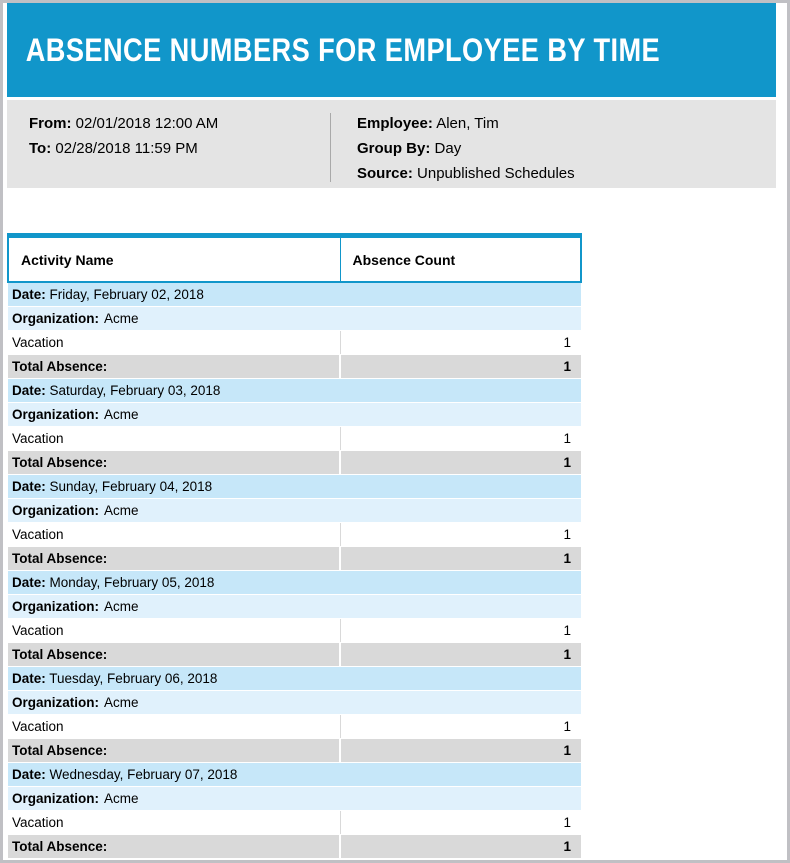 The height and width of the screenshot is (863, 790). What do you see at coordinates (294, 390) in the screenshot?
I see `date-group-row: Date: Saturday, February 03, 2018` at bounding box center [294, 390].